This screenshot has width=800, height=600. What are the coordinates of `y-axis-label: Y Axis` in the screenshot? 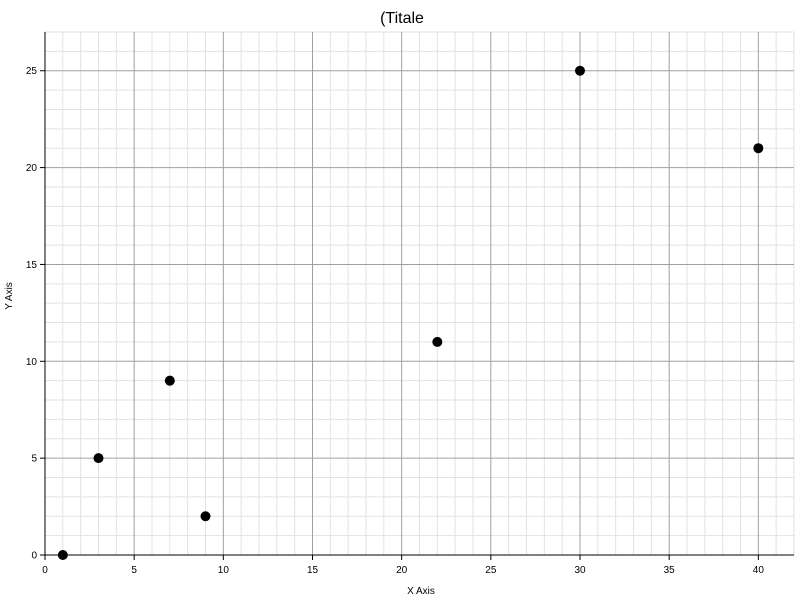 It's located at (9, 296).